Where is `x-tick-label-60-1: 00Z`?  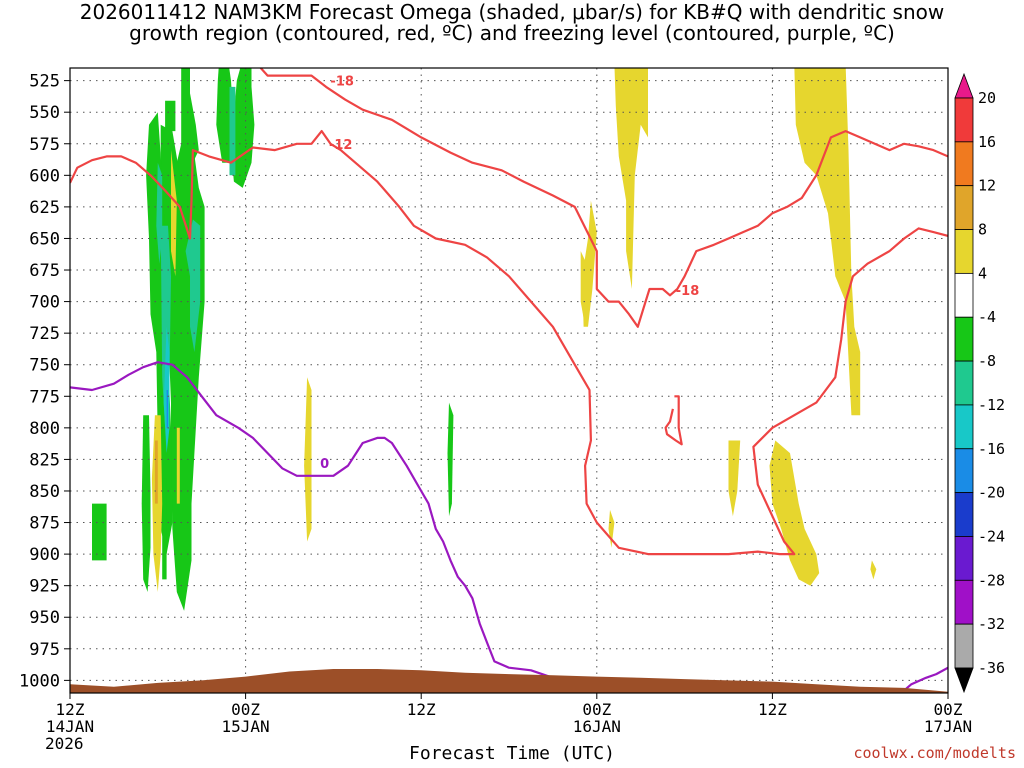 x-tick-label-60-1: 00Z is located at coordinates (948, 709).